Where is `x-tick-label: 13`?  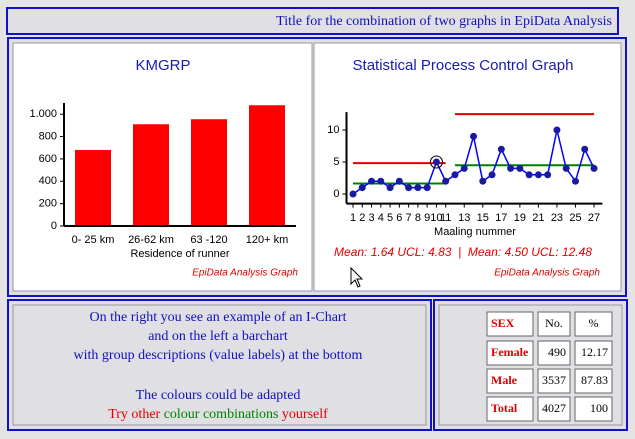
x-tick-label: 13 is located at coordinates (464, 218).